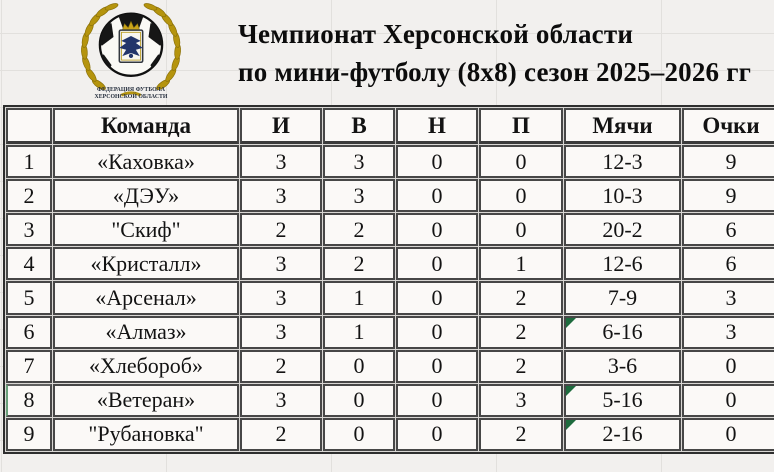 This screenshot has height=472, width=774. Describe the element at coordinates (146, 400) in the screenshot. I see `cell-team: «Ветеран»` at that location.